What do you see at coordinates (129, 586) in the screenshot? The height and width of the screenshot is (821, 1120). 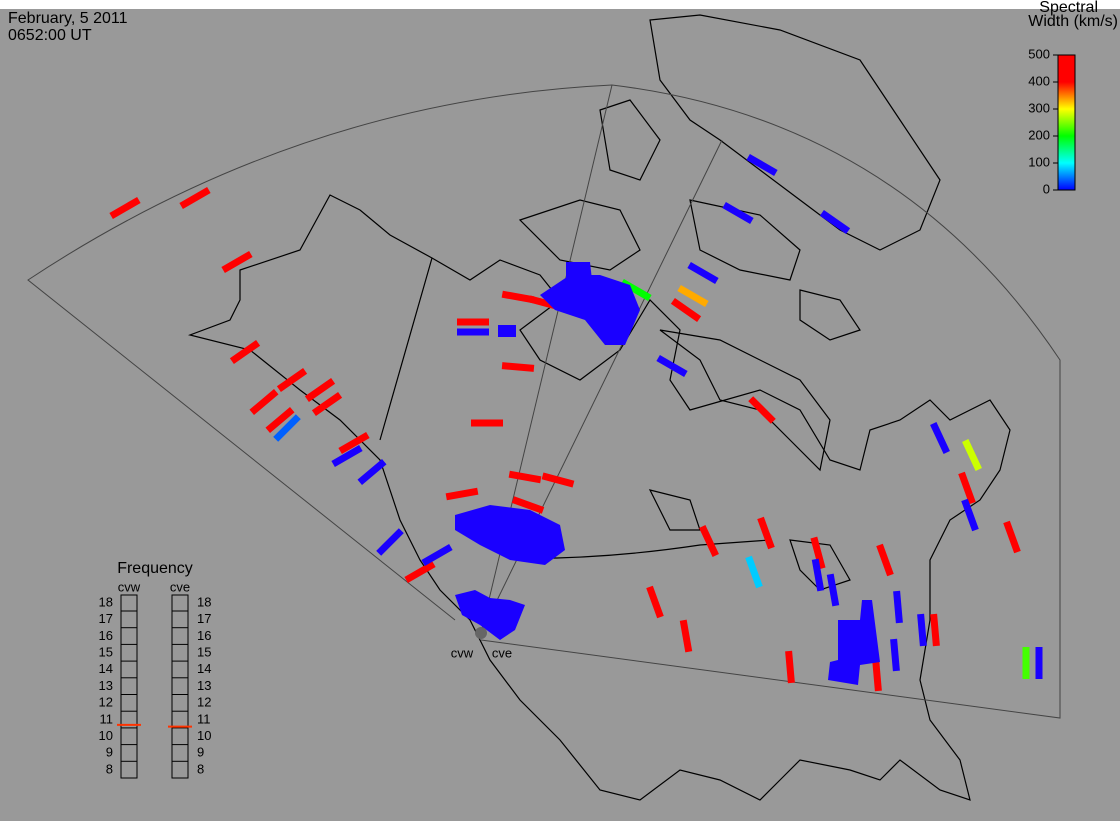 I see `radar-name: cvw` at bounding box center [129, 586].